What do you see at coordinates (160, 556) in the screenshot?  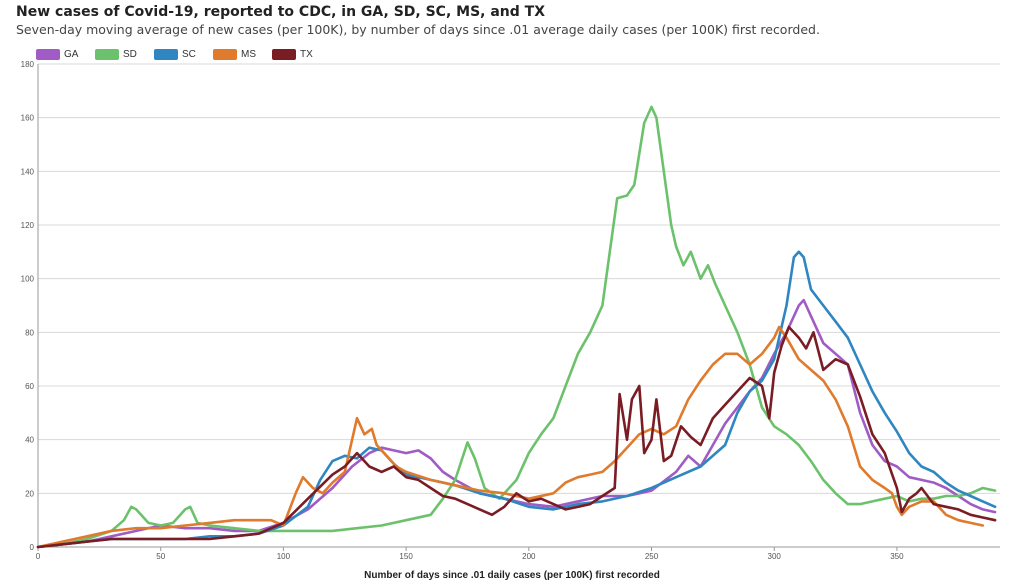 I see `x-tick-label: 50` at bounding box center [160, 556].